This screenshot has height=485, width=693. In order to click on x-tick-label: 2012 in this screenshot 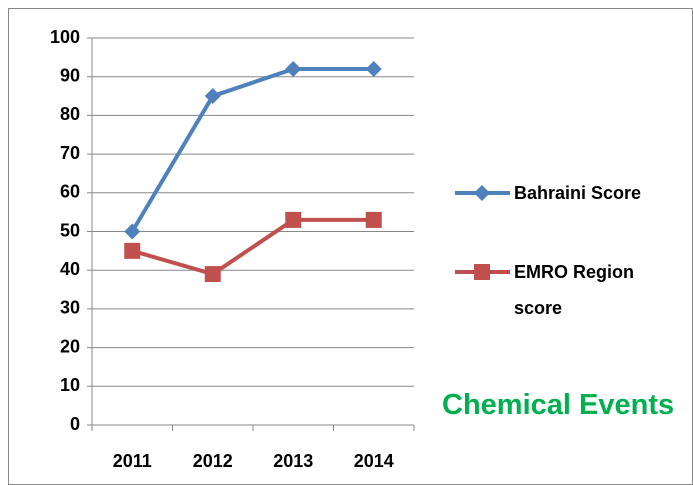, I will do `click(213, 461)`.